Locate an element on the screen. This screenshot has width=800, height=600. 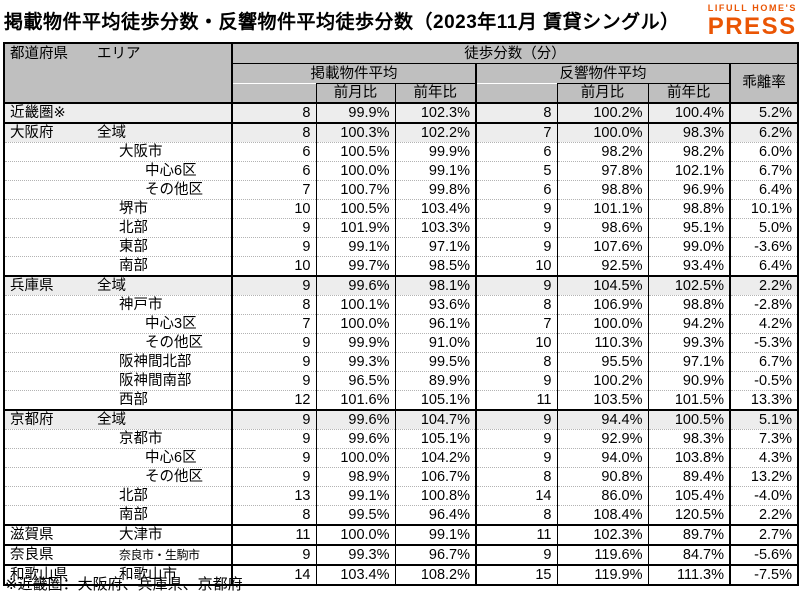
lifull-homes-press-logo: LIFULL HOME'S PRESS is located at coordinates (752, 21).